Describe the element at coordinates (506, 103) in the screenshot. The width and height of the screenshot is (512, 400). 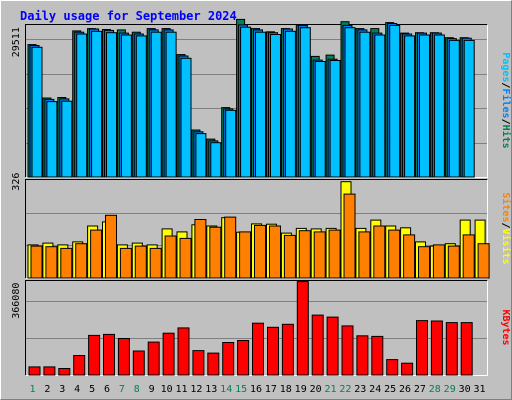
I see `legend-files: Files` at that location.